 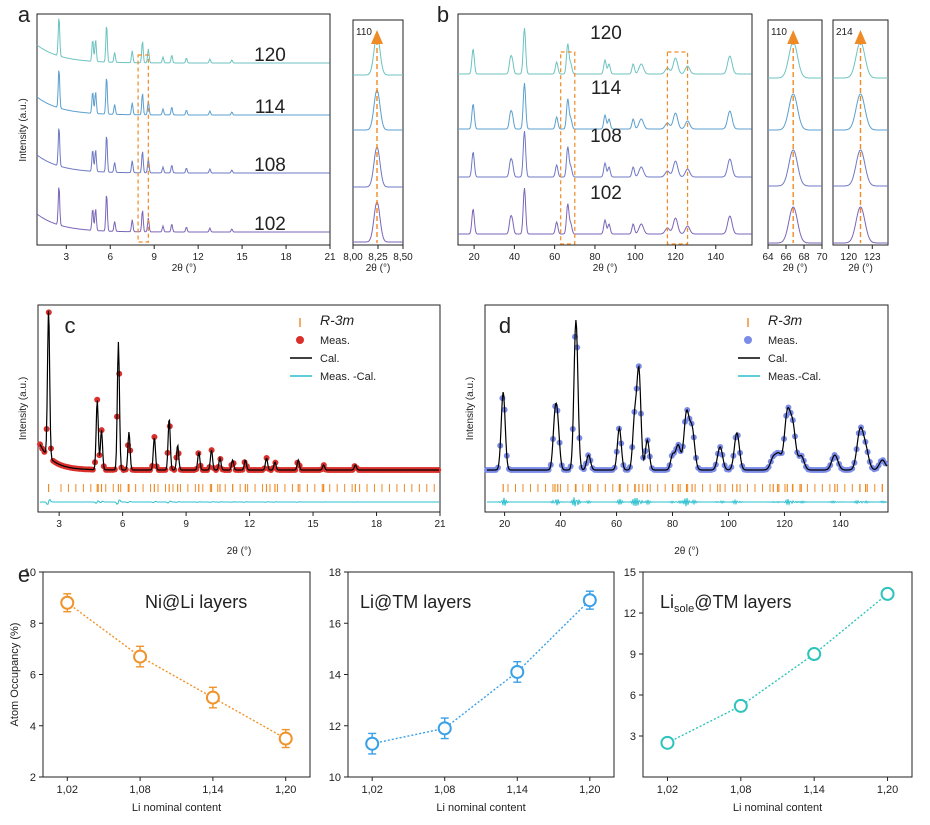 I want to click on panel-a-series-label: 114, so click(x=270, y=107).